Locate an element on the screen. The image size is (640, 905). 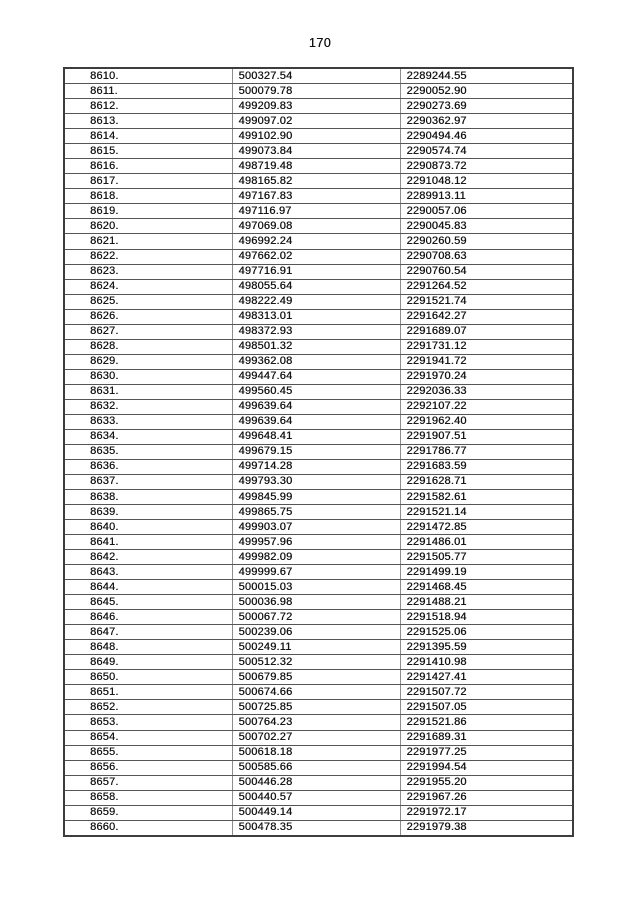
point-number-cell: 8630. is located at coordinates (148, 376).